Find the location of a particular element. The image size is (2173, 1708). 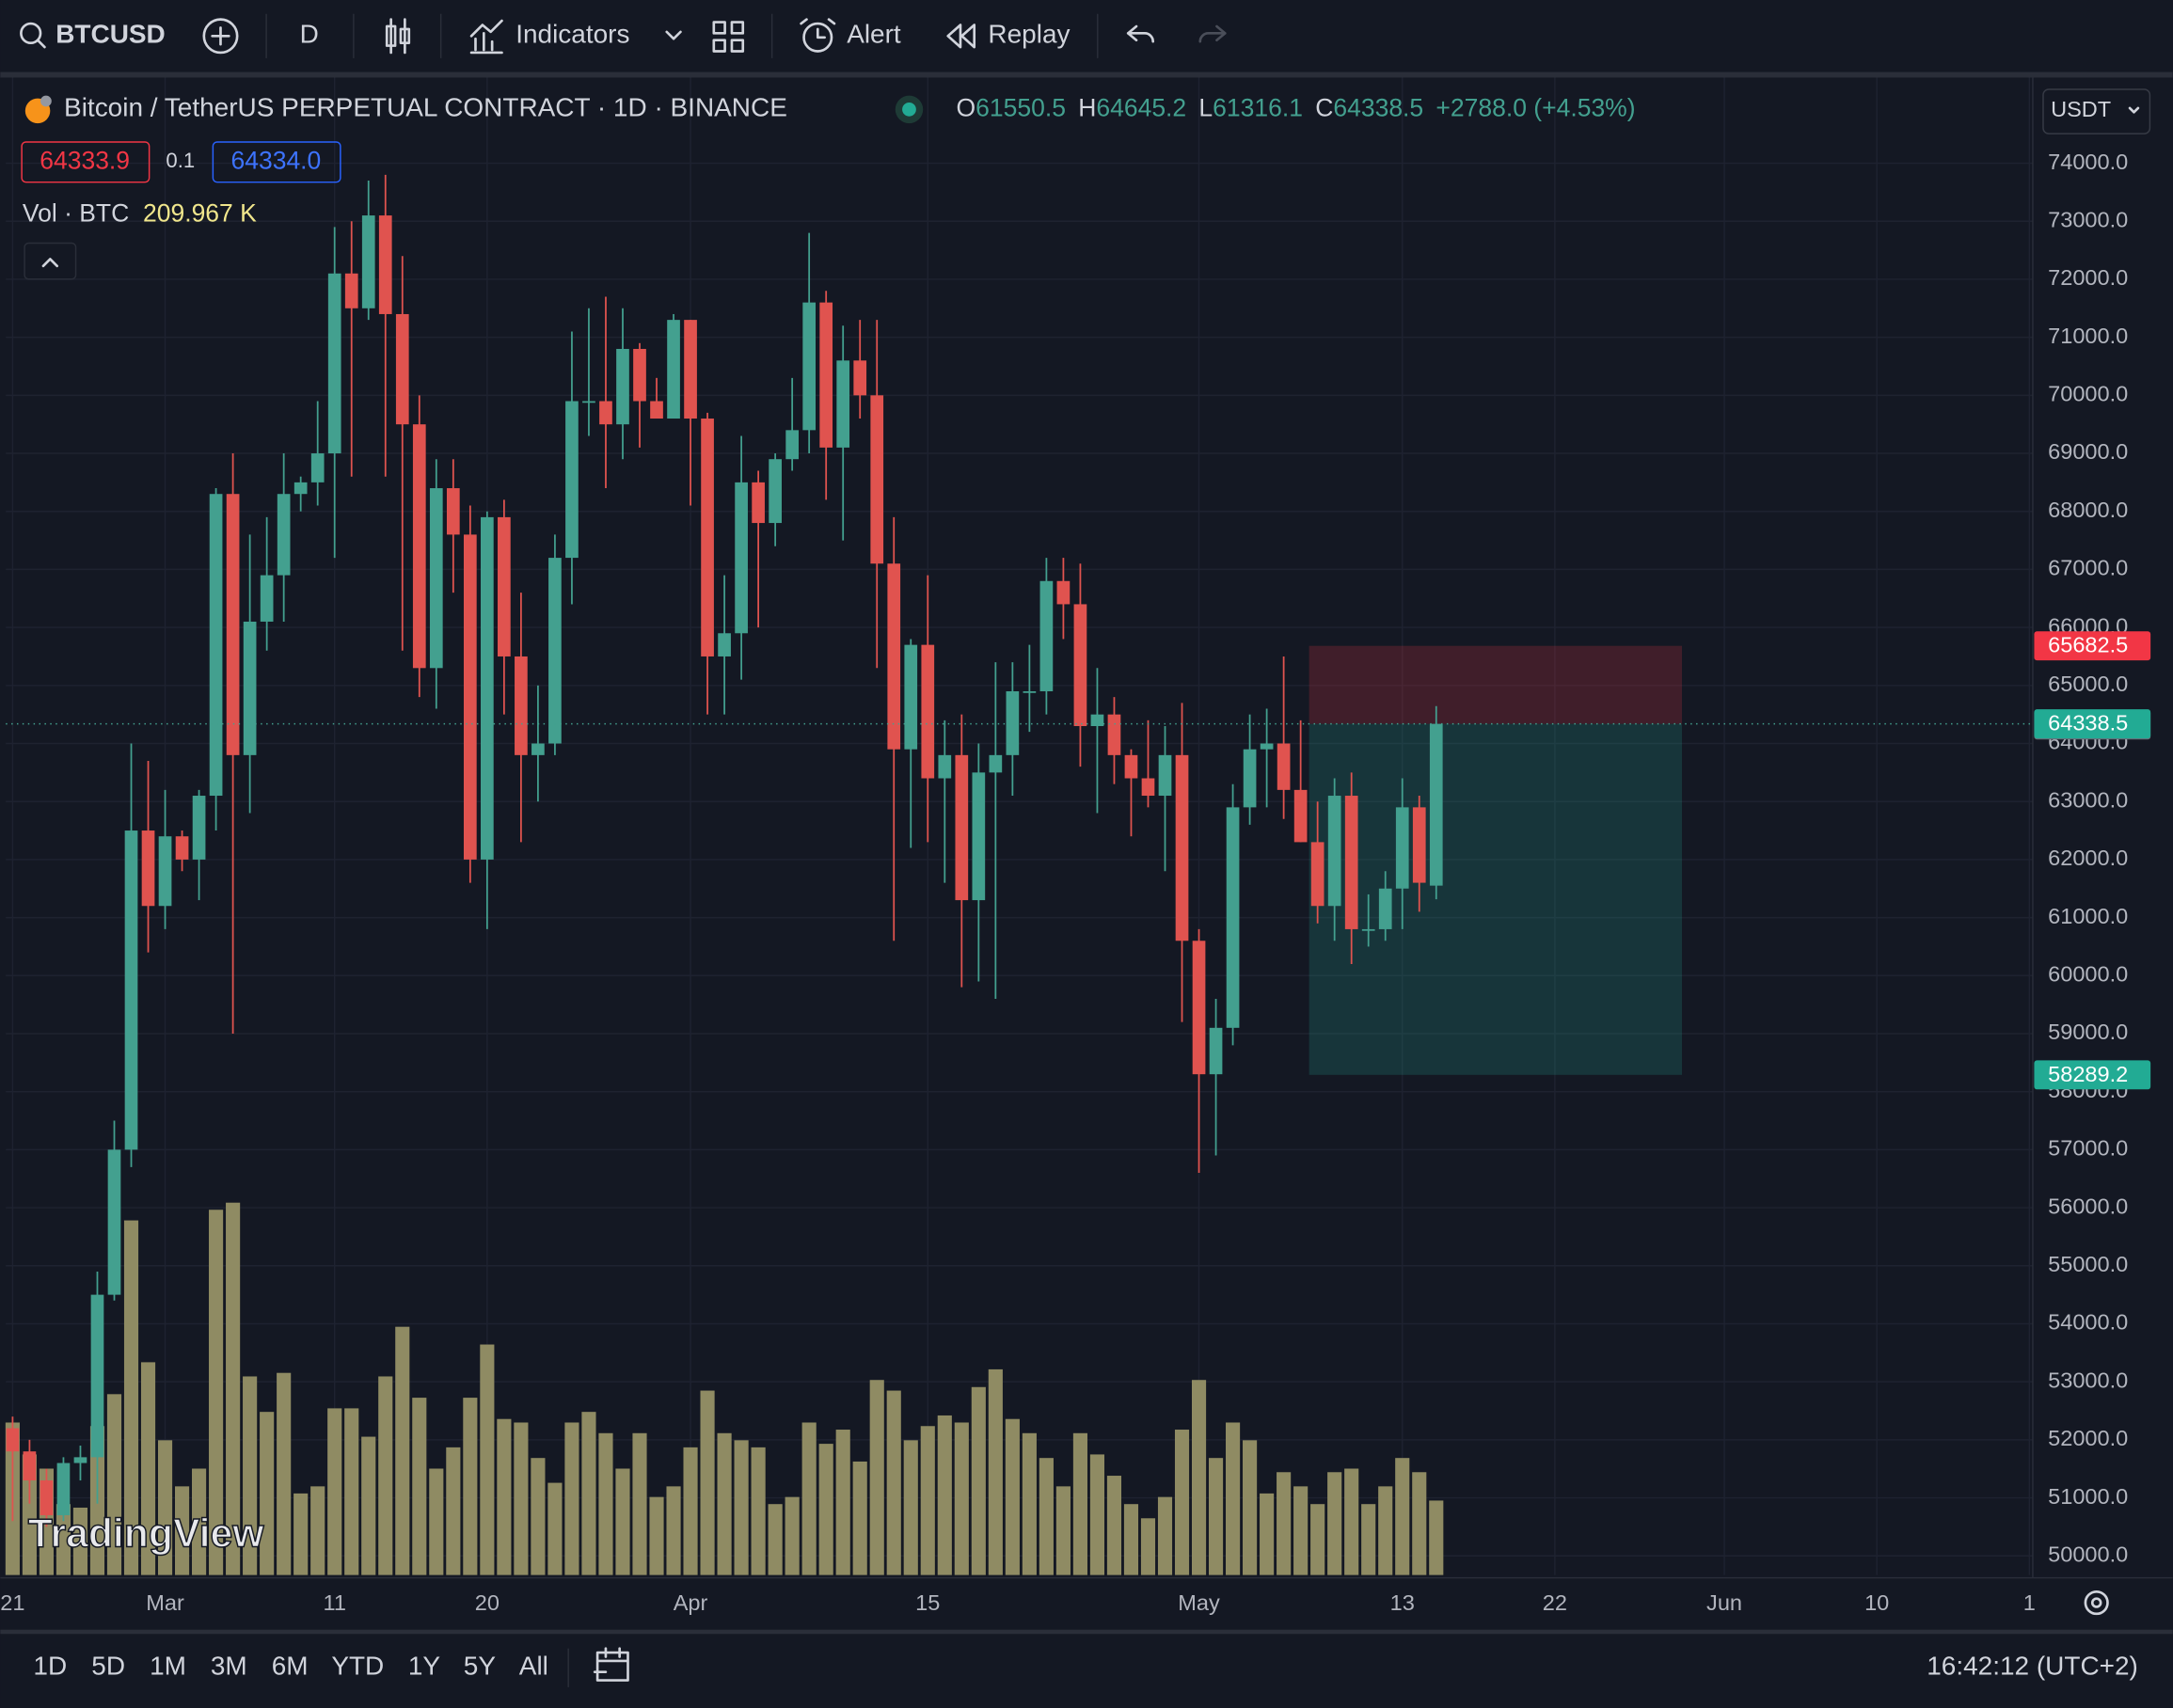

indicators-button: Indicators is located at coordinates (572, 35).